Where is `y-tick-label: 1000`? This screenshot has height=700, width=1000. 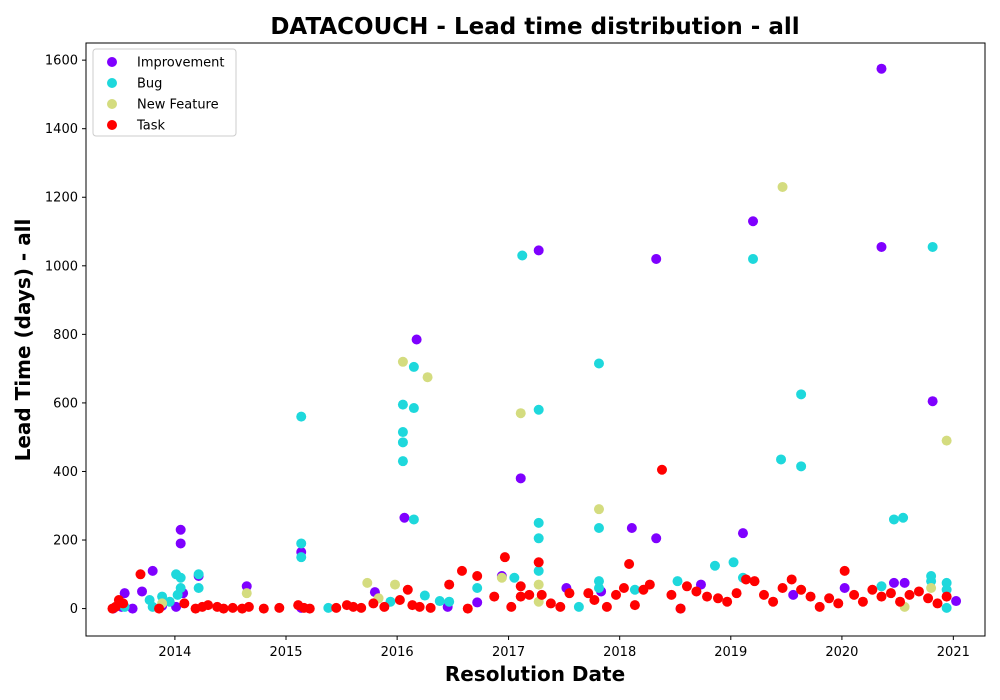
y-tick-label: 1000 is located at coordinates (61, 266).